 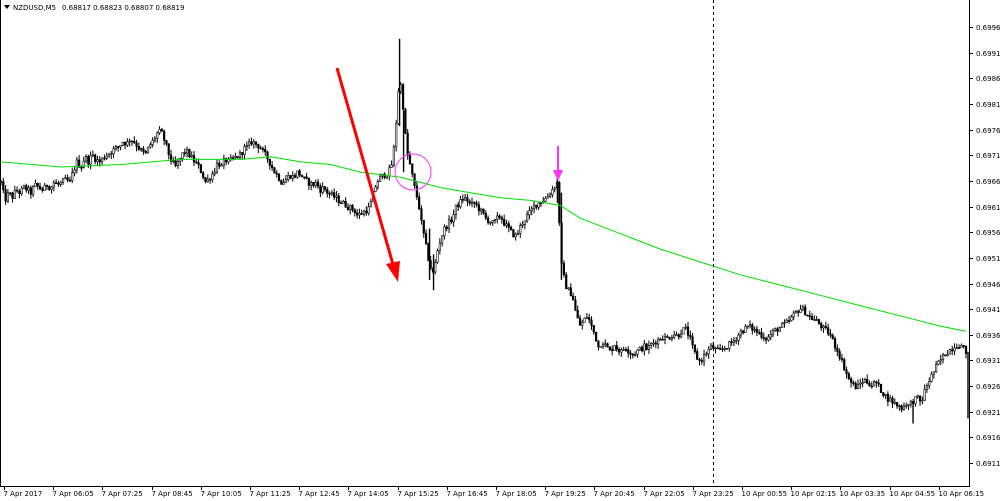 What do you see at coordinates (122, 494) in the screenshot?
I see `x-tick-label: 7 Apr 07:25` at bounding box center [122, 494].